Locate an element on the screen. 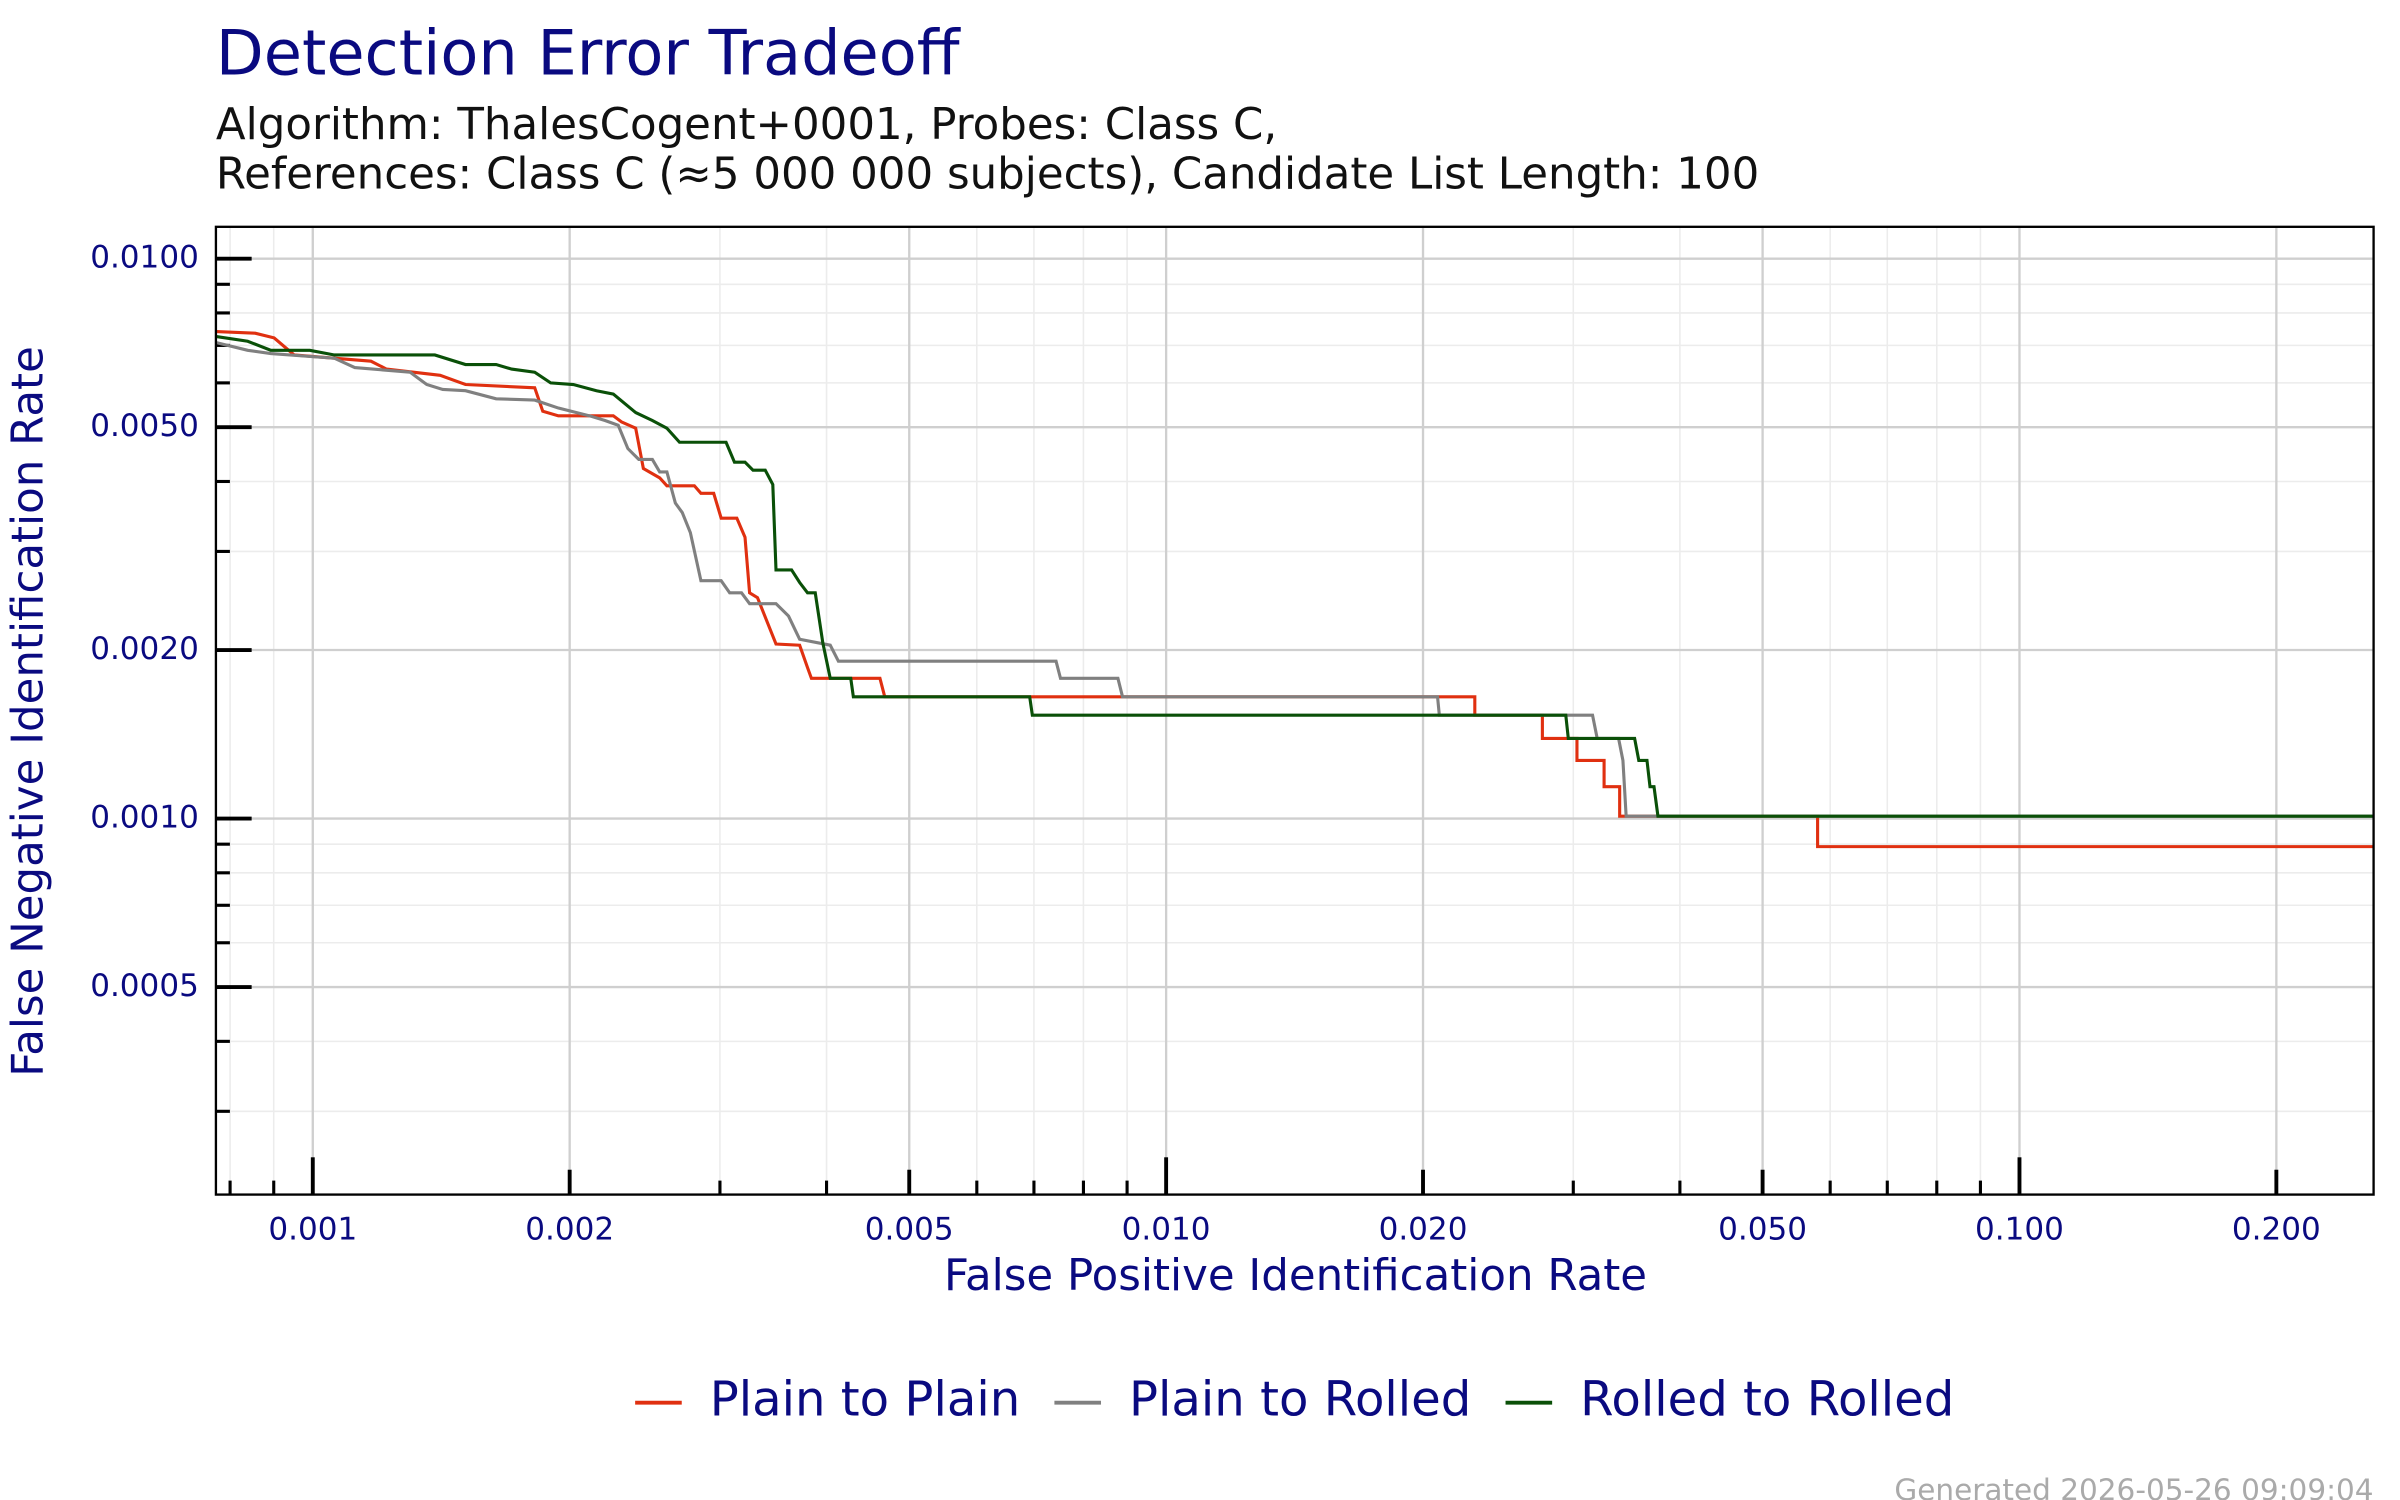 The width and height of the screenshot is (2400, 1500). x-tick-label: 0.010 is located at coordinates (1166, 1229).